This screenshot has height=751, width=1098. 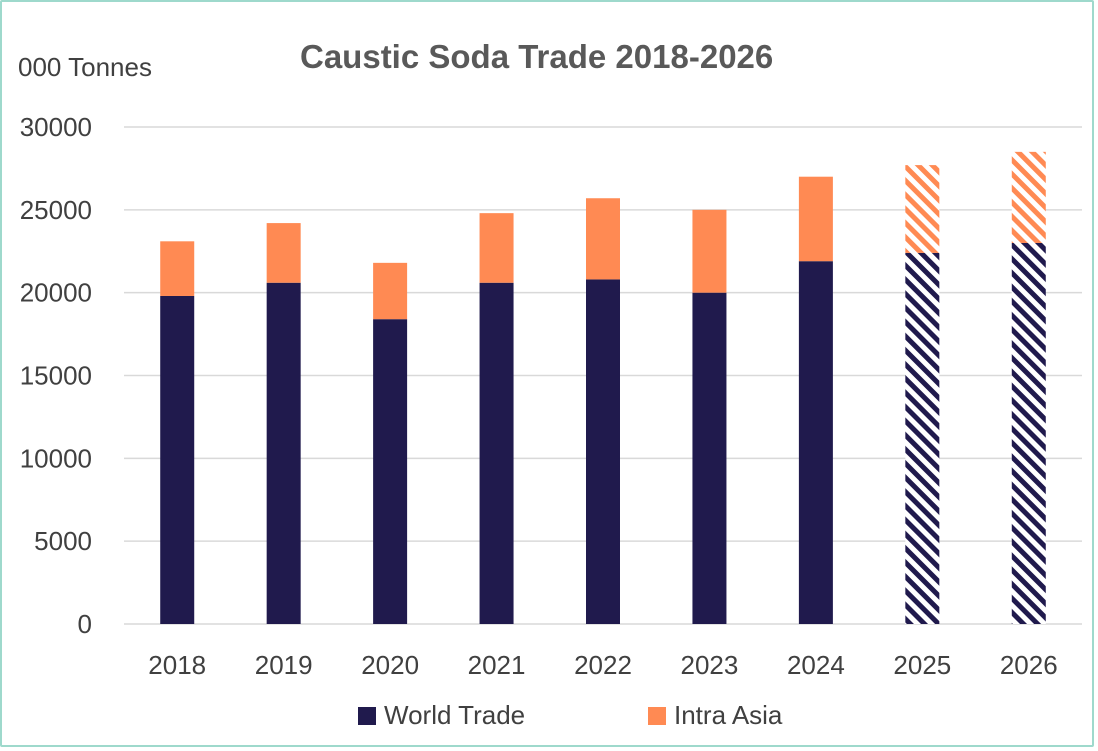 I want to click on x-tick-label: 2026, so click(x=1029, y=665).